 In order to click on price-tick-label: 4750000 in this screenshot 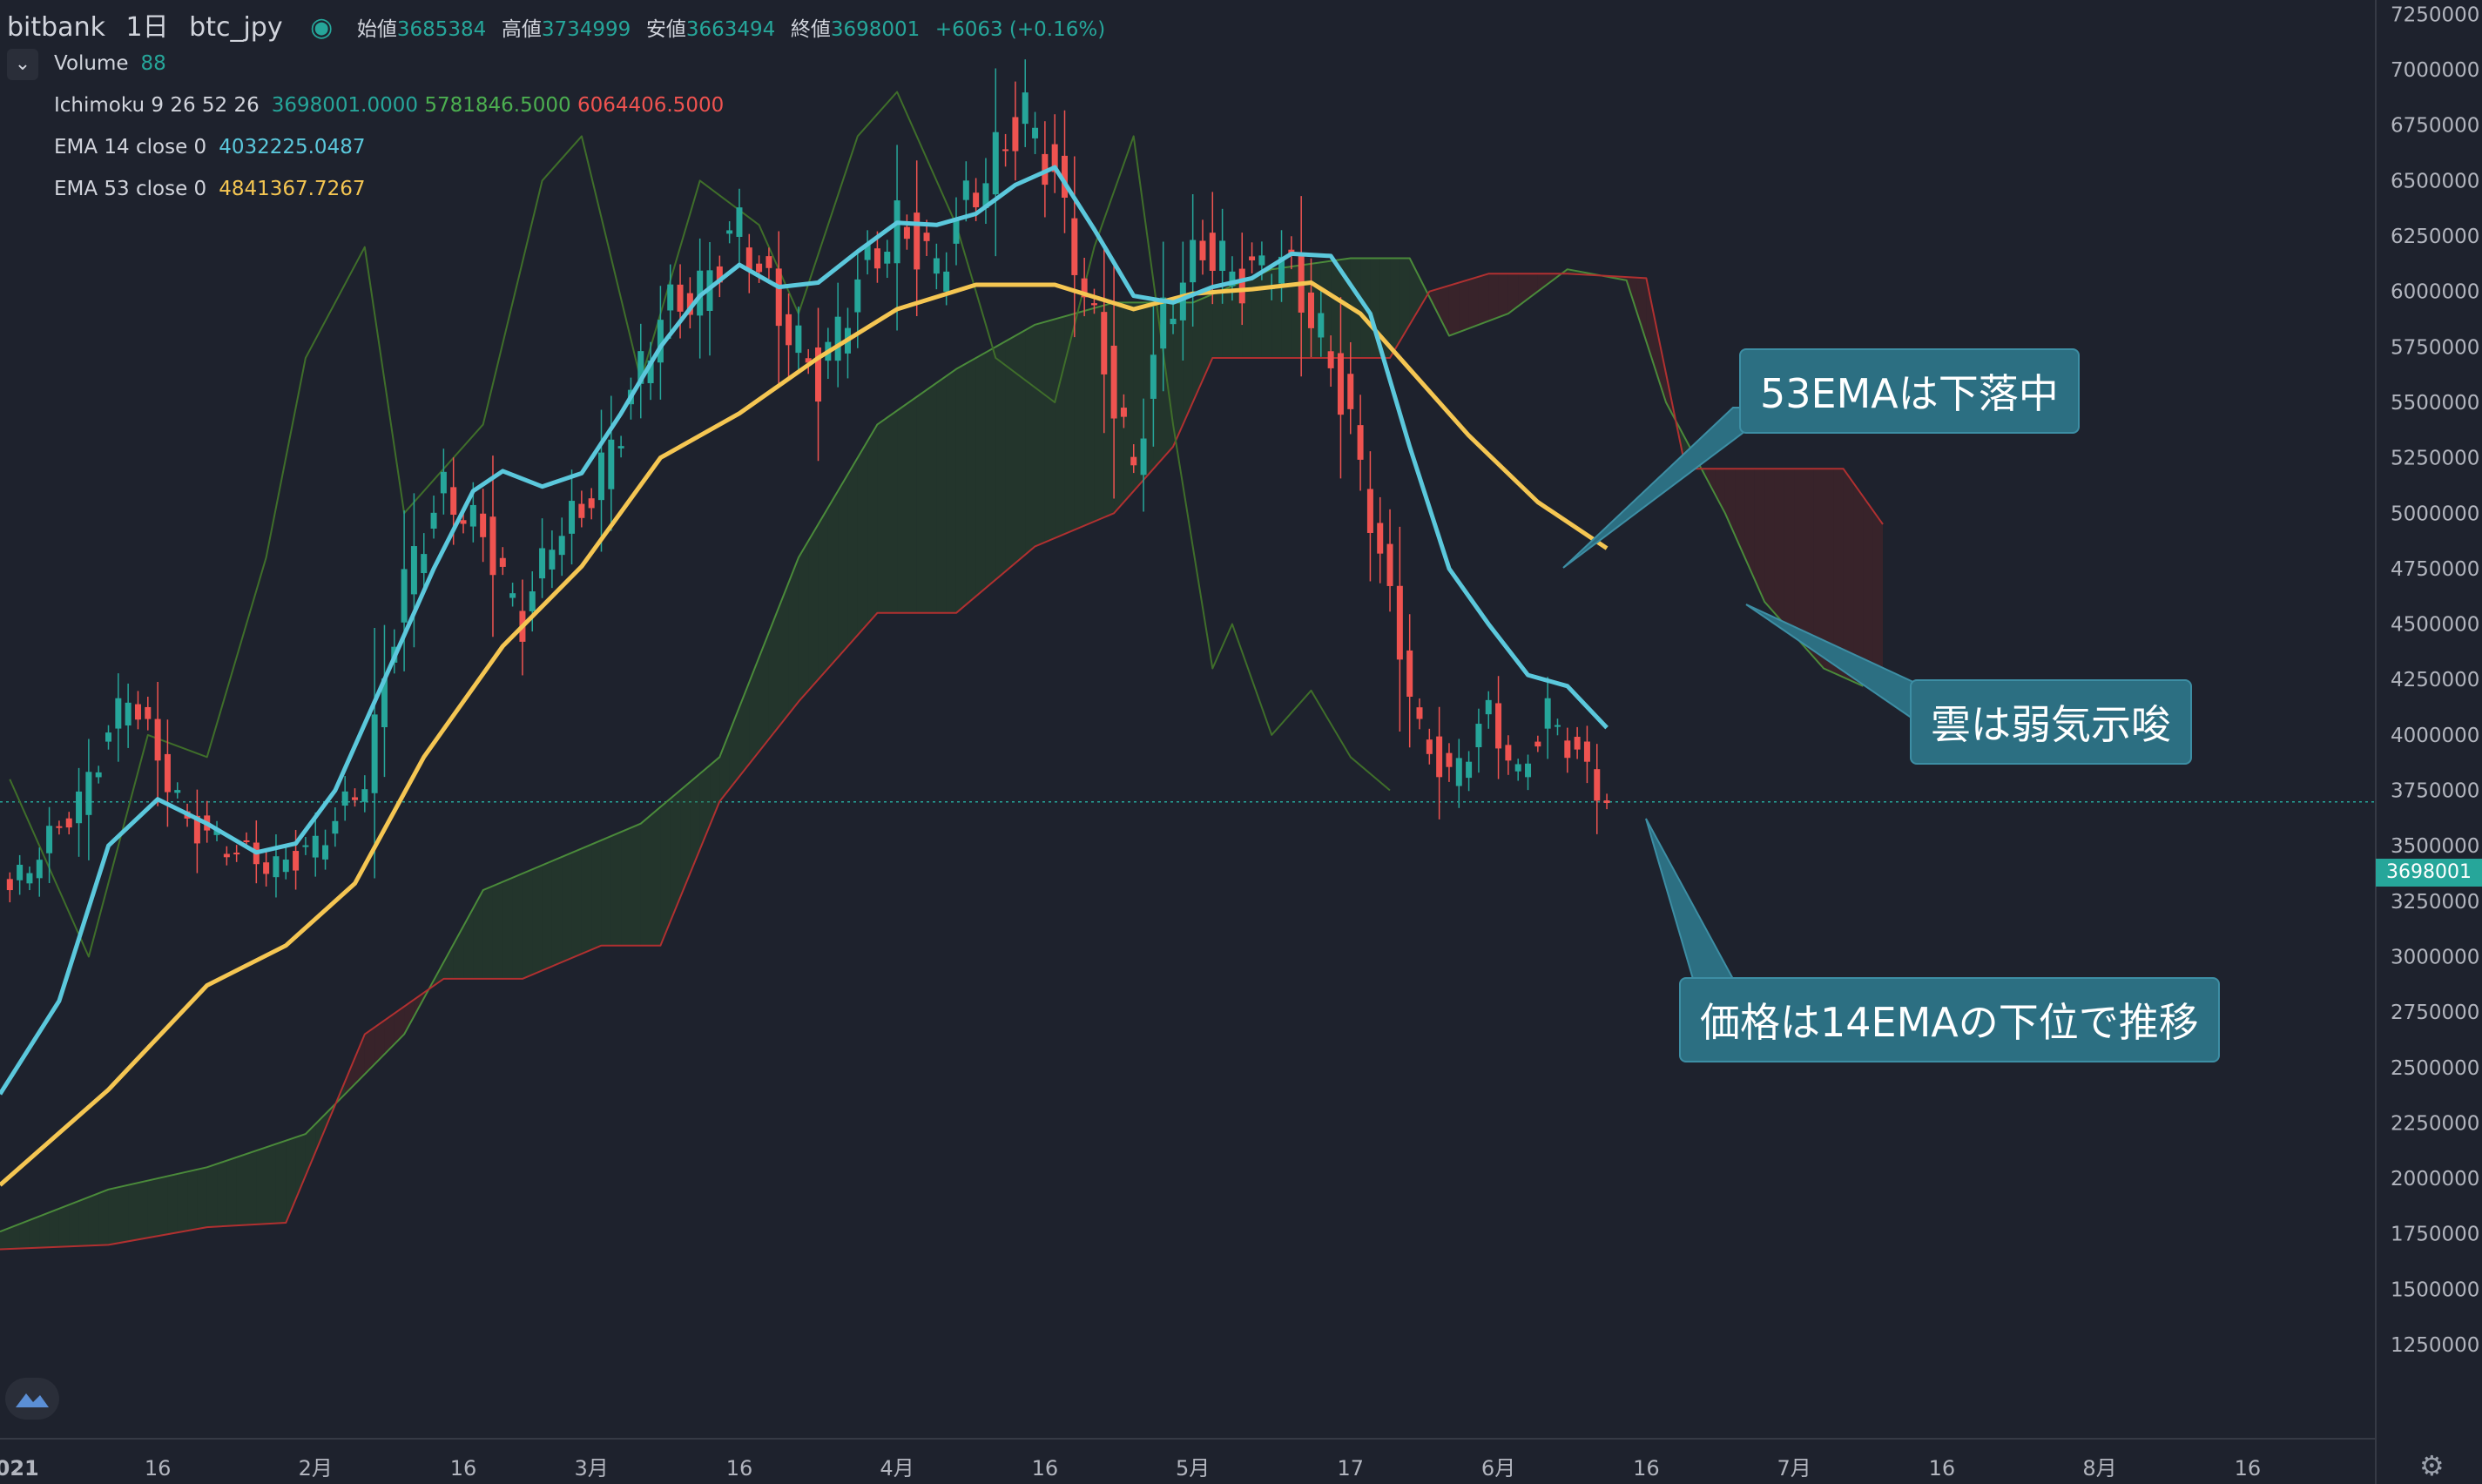, I will do `click(2435, 569)`.